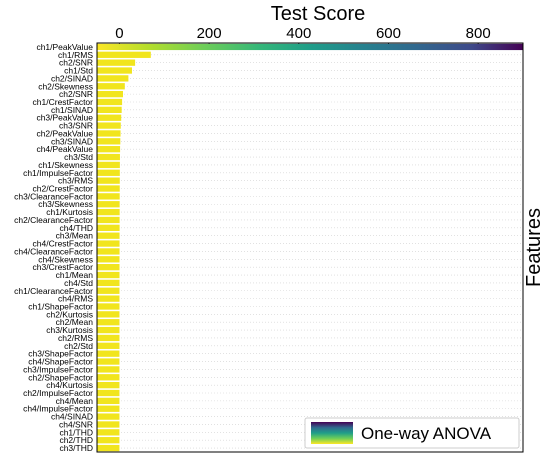 Image resolution: width=550 pixels, height=459 pixels. What do you see at coordinates (72, 78) in the screenshot?
I see `y-tick-label: ch2/SINAD` at bounding box center [72, 78].